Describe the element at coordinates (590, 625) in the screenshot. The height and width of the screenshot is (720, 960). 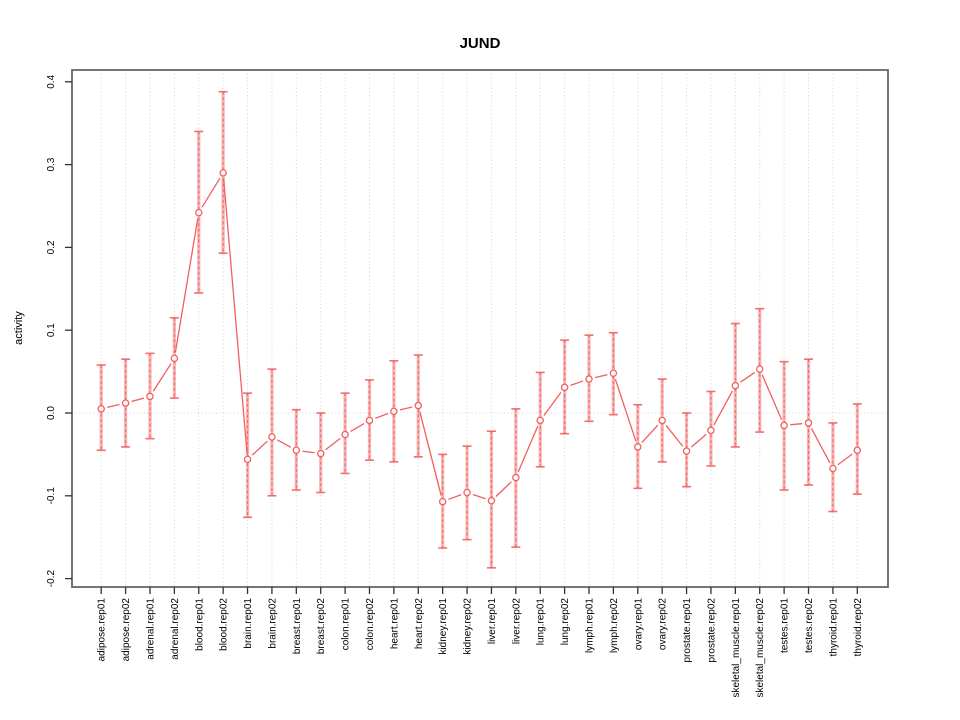
I see `x-tick-label: lymph.rep01` at that location.